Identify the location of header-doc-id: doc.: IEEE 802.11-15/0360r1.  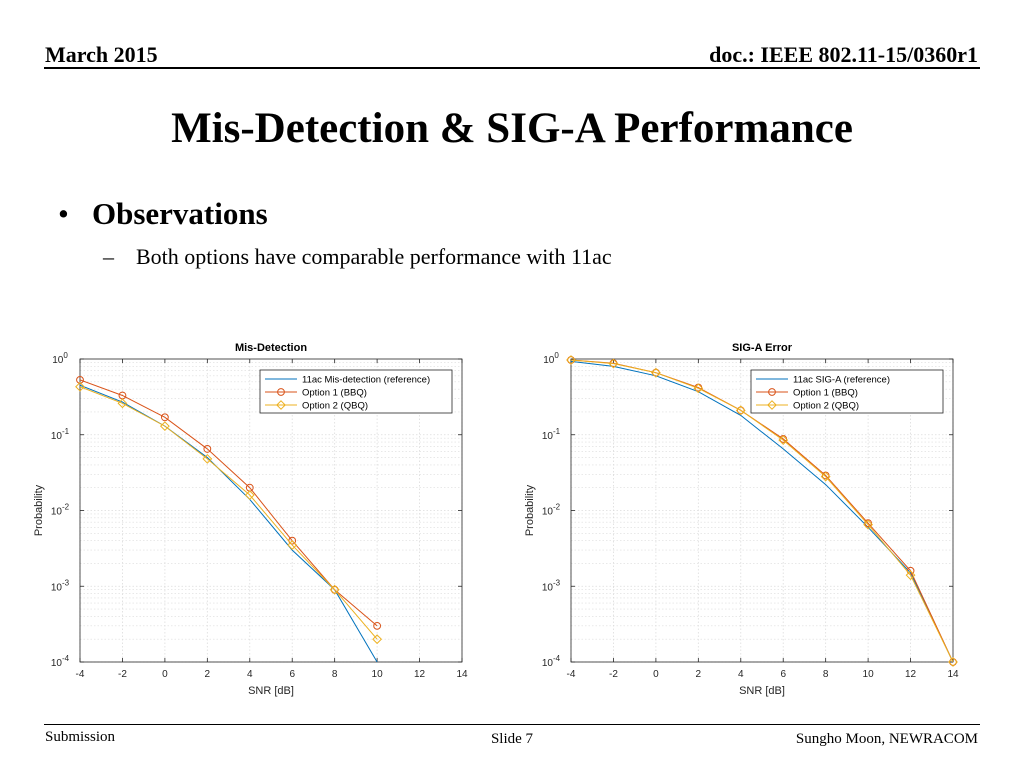
(843, 54).